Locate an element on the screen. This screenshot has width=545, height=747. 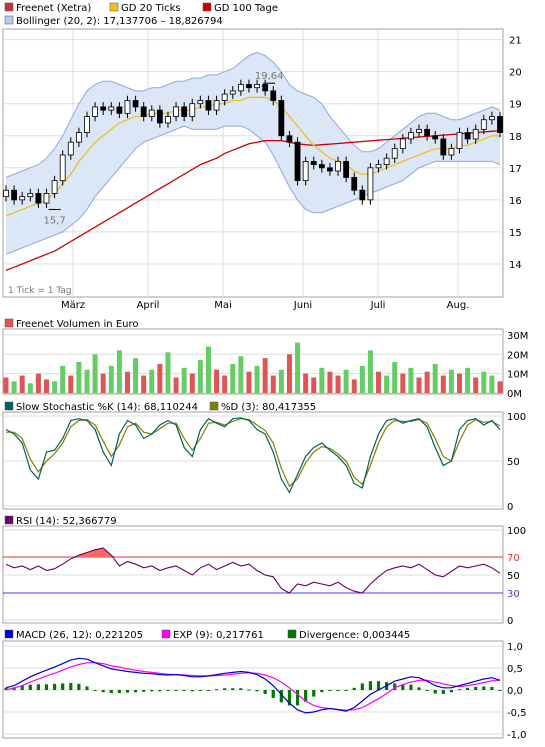
volume-y-tick: 20M is located at coordinates (517, 355).